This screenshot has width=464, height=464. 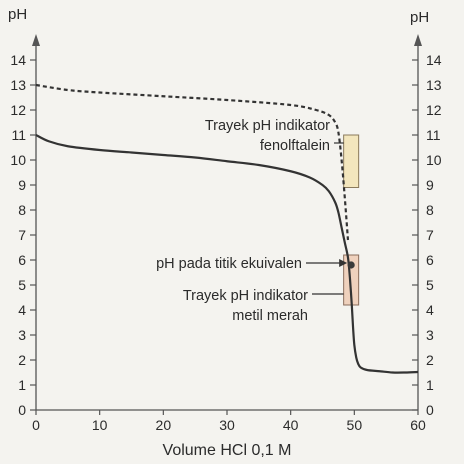 I want to click on x-axis-label: Volume HCl 0,1 M, so click(x=227, y=450).